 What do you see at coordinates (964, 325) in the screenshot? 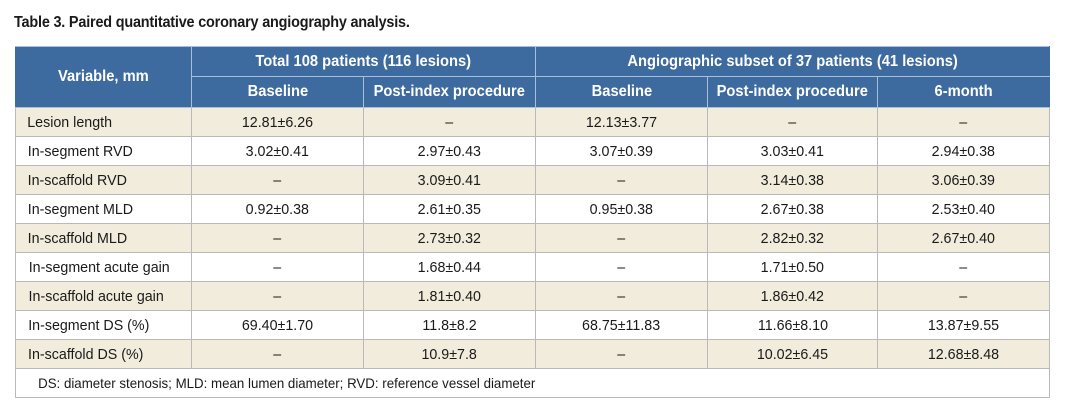
I see `table-cell: 13.87±9.55` at bounding box center [964, 325].